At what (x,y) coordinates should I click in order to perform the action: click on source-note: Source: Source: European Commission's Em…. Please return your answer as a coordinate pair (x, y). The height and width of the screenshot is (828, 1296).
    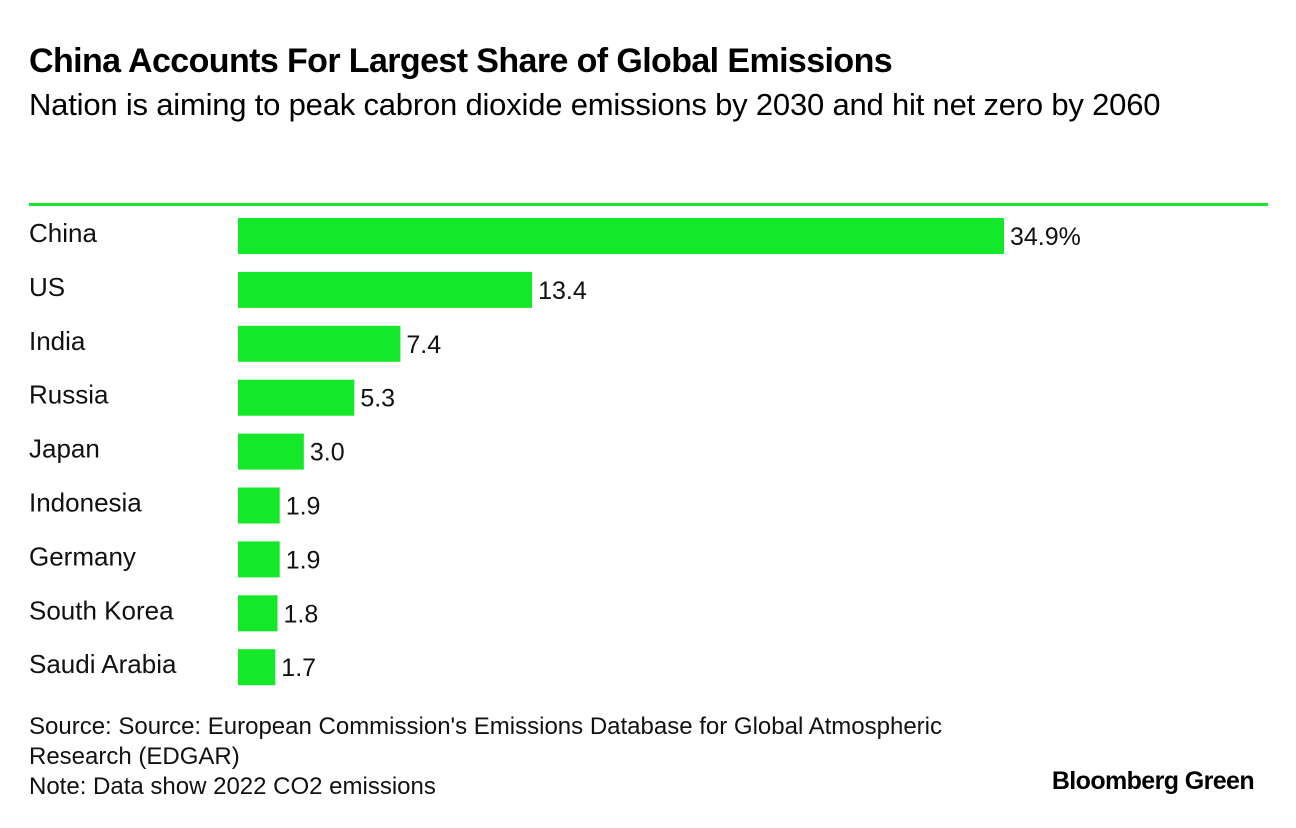
    Looking at the image, I should click on (485, 741).